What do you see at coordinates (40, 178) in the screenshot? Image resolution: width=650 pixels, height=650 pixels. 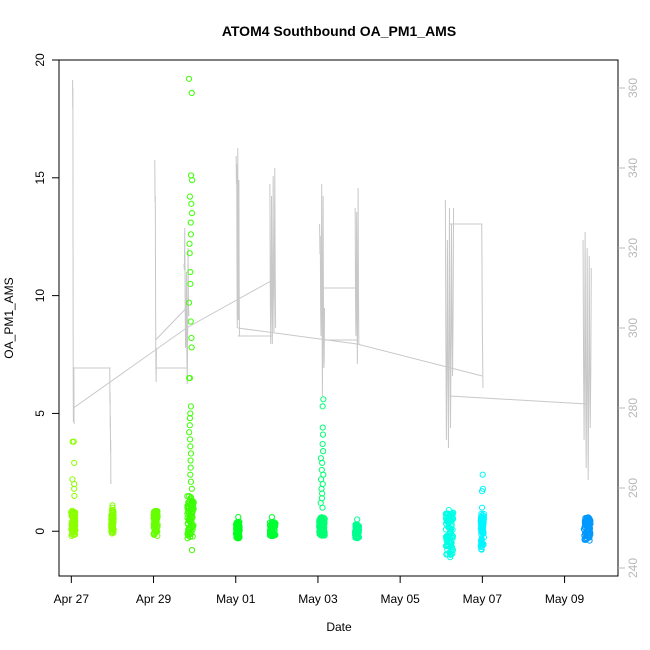 I see `y-tick-label: 15` at bounding box center [40, 178].